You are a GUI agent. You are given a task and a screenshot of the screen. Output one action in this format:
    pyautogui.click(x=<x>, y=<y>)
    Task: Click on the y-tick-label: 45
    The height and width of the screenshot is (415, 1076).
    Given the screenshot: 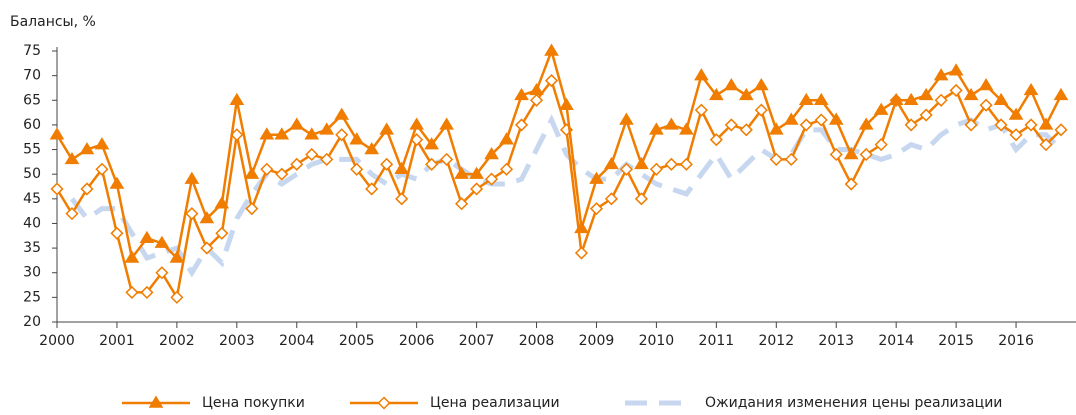 What is the action you would take?
    pyautogui.click(x=32, y=199)
    